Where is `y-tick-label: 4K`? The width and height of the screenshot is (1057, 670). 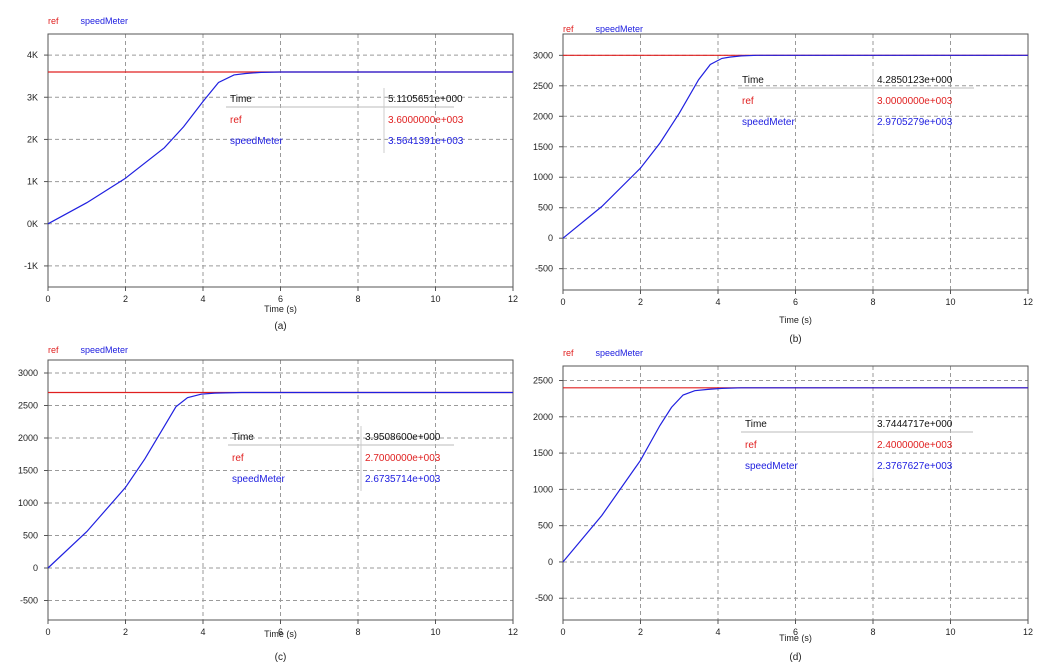
y-tick-label: 4K is located at coordinates (32, 55).